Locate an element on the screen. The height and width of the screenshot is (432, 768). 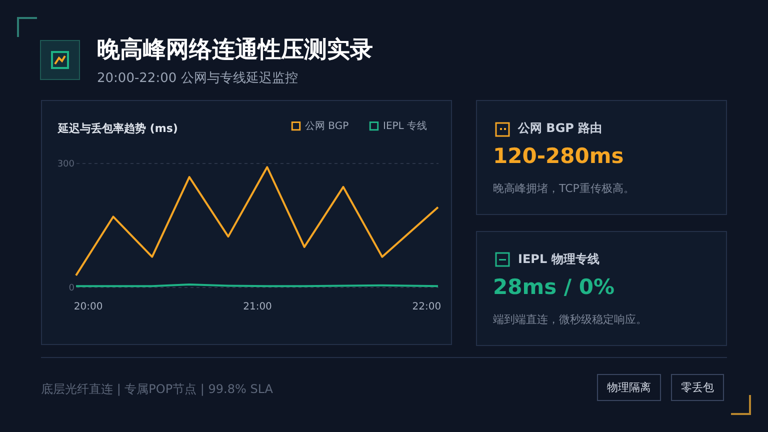
text: 120-280ms is located at coordinates (558, 156).